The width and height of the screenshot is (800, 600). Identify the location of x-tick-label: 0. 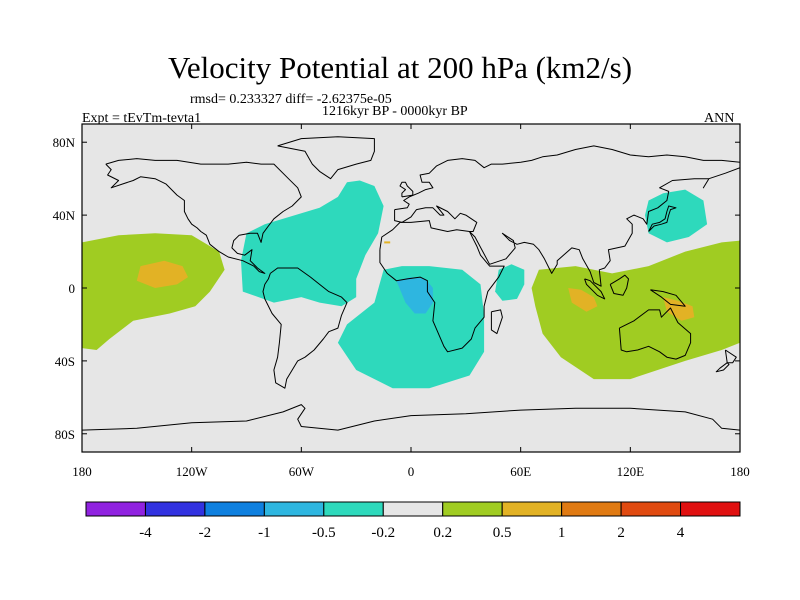
(411, 471).